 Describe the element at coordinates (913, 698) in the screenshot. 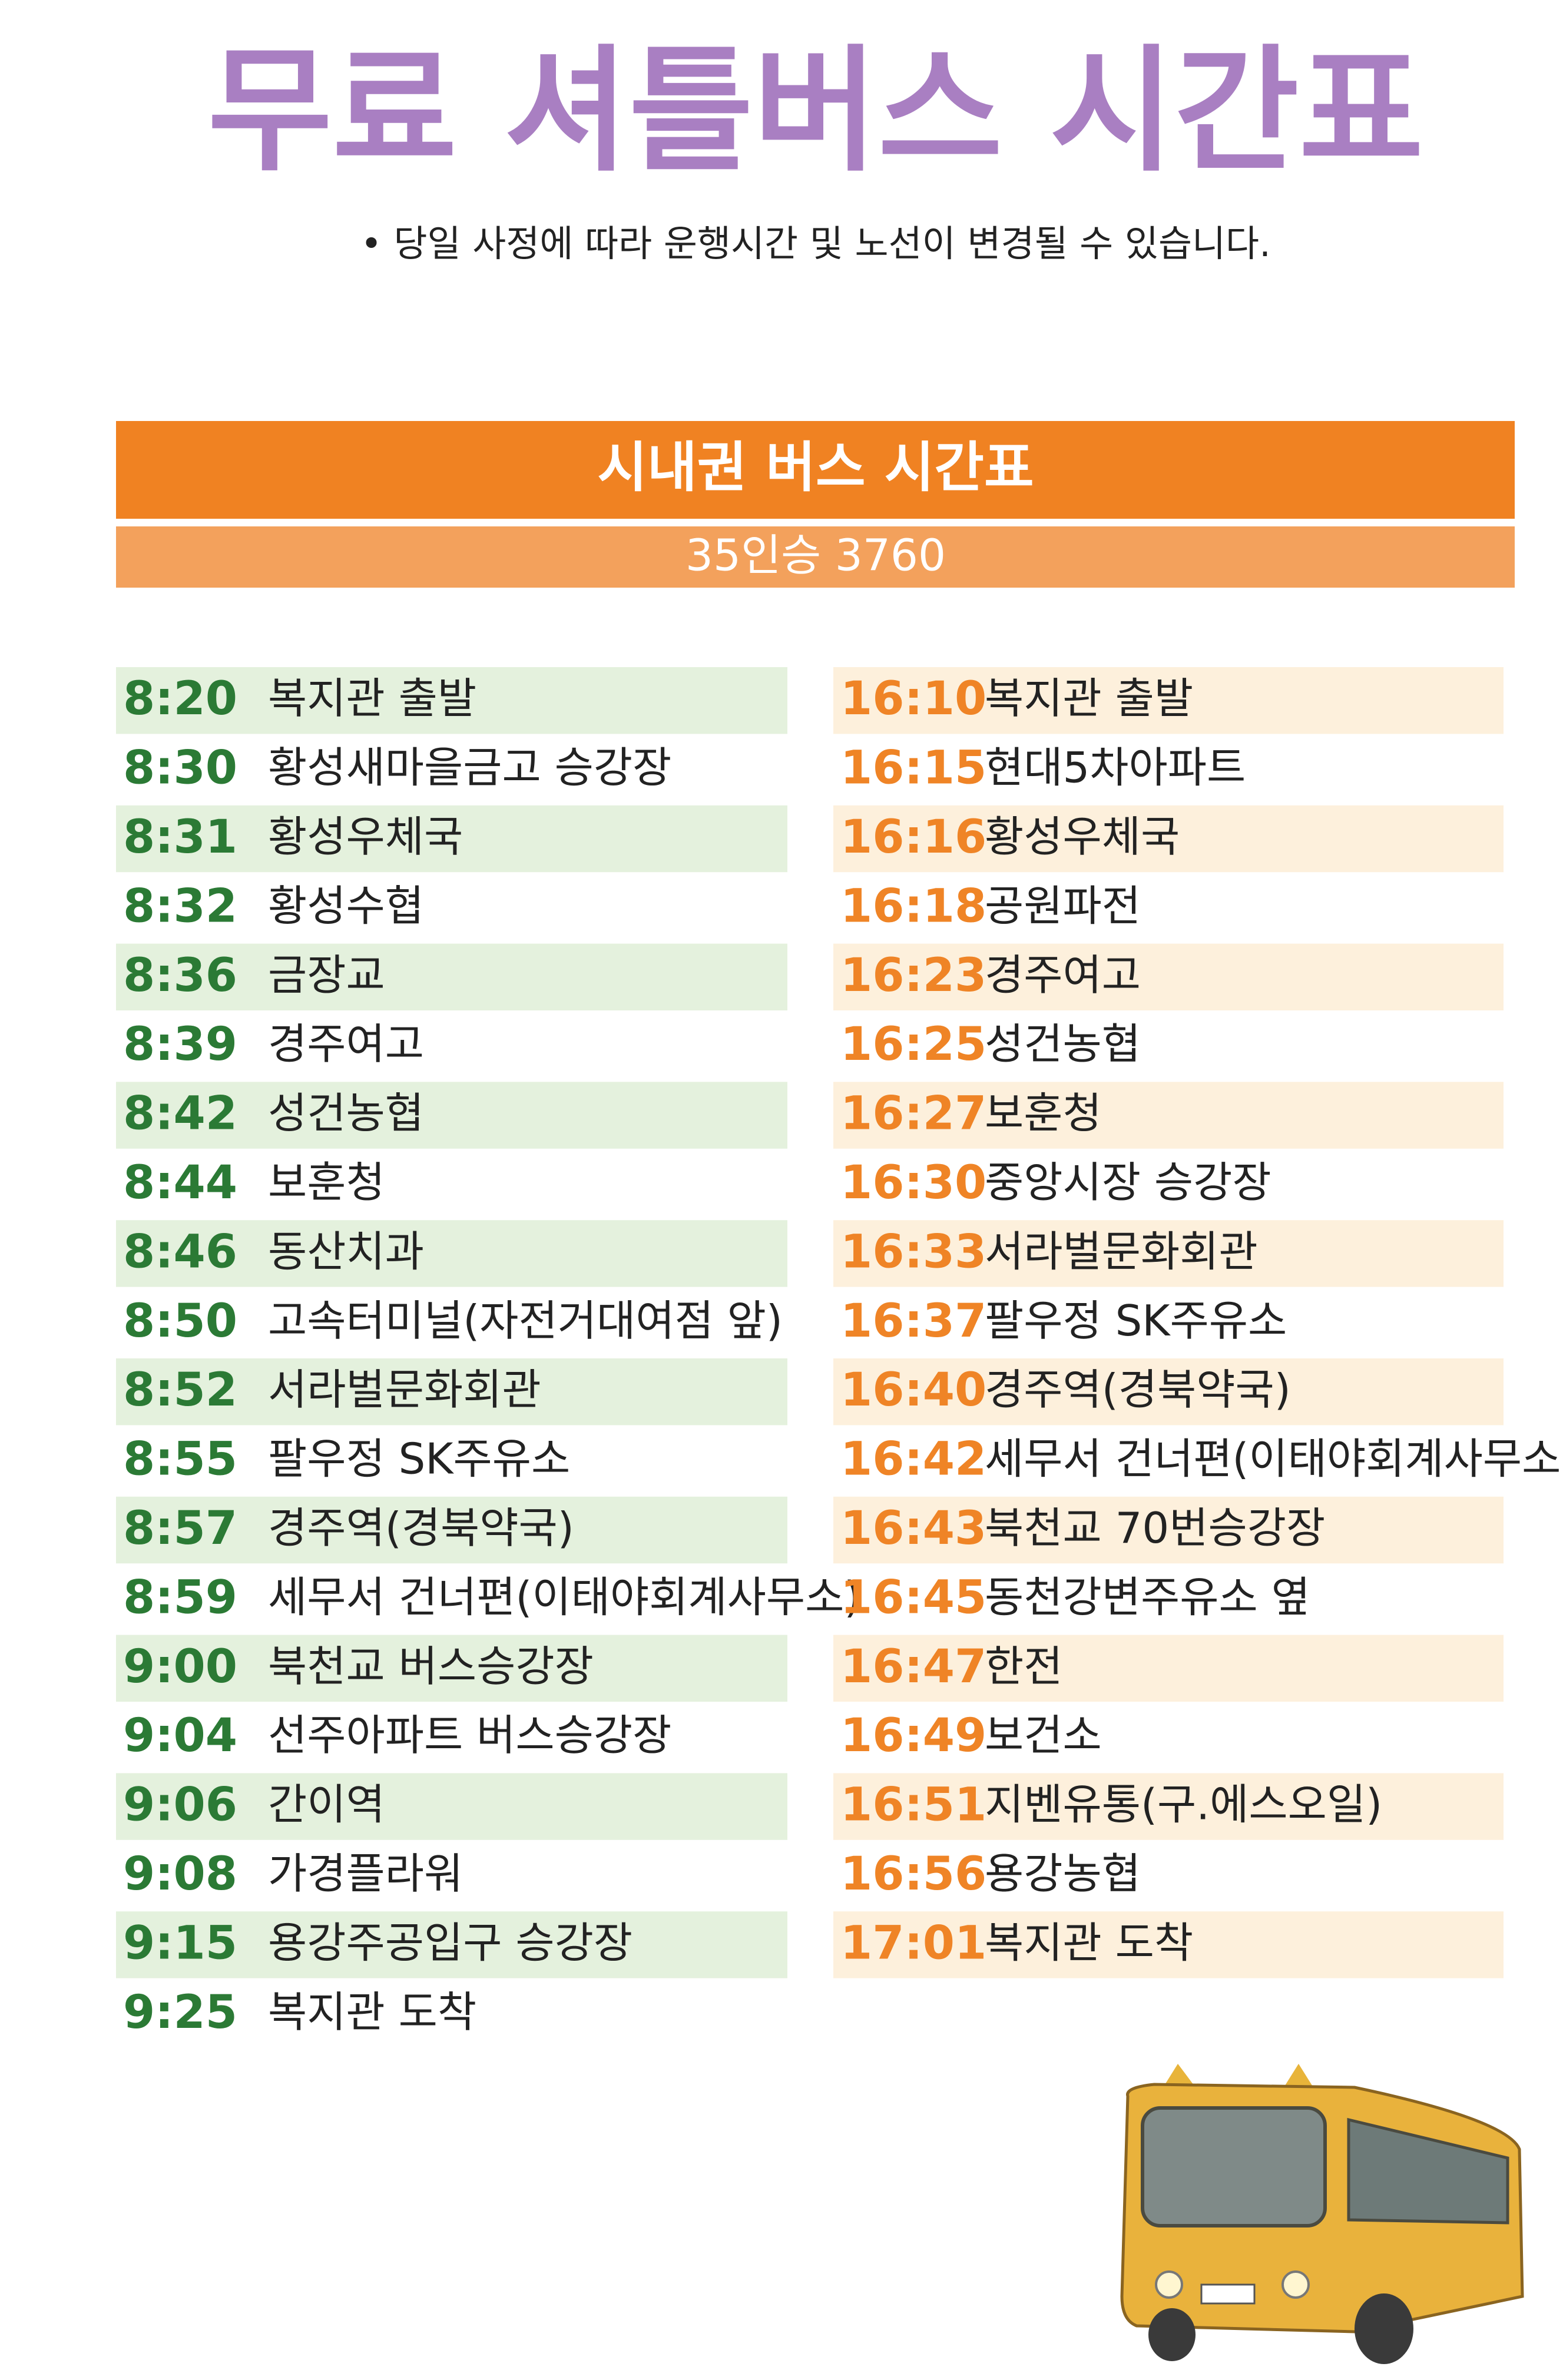

I see `time: 16:10` at that location.